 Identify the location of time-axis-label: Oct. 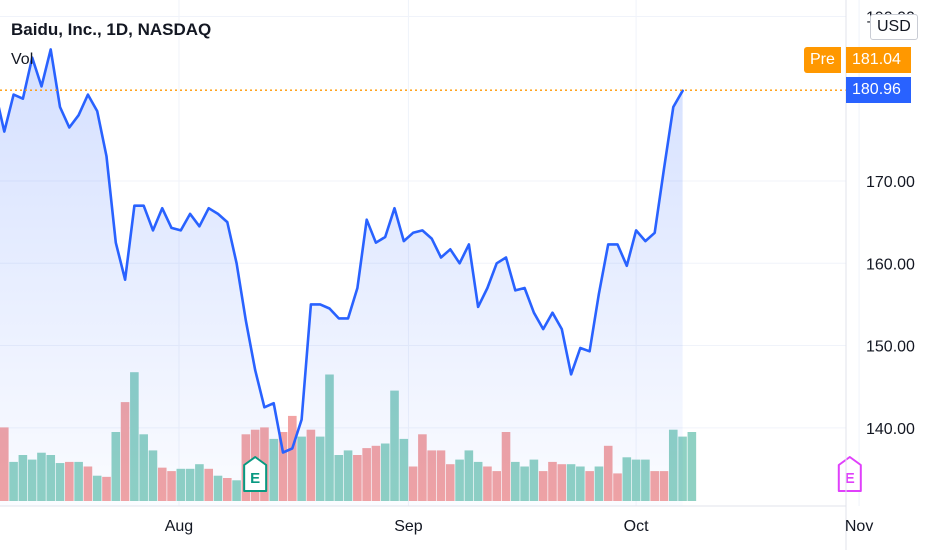
(636, 526).